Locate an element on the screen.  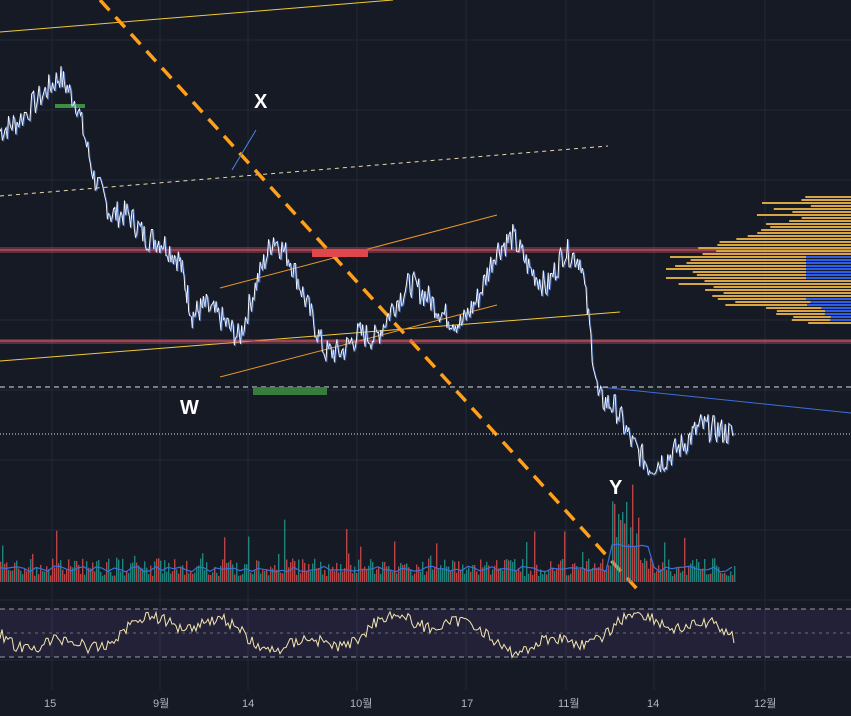
blue-ray is located at coordinates (725, 400).